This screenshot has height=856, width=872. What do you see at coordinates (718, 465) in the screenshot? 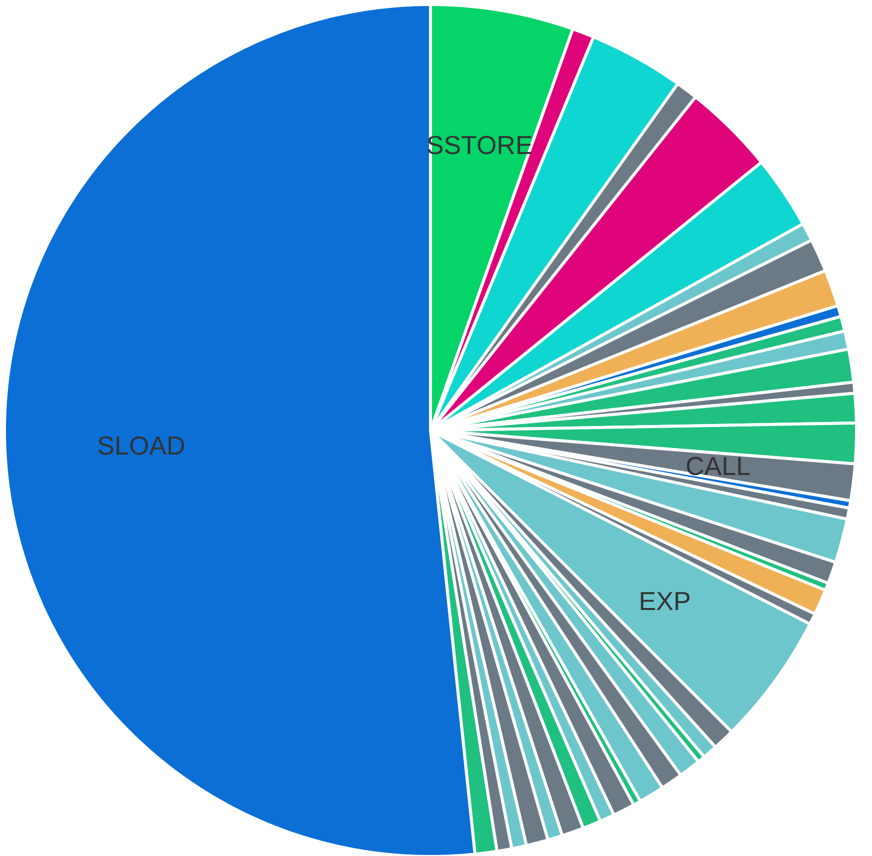
I see `slice-label: CALL` at bounding box center [718, 465].